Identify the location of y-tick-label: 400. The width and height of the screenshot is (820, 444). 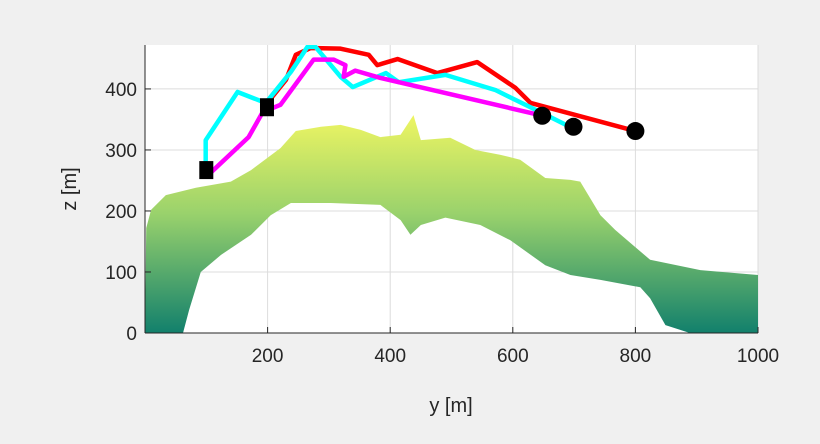
(121, 90).